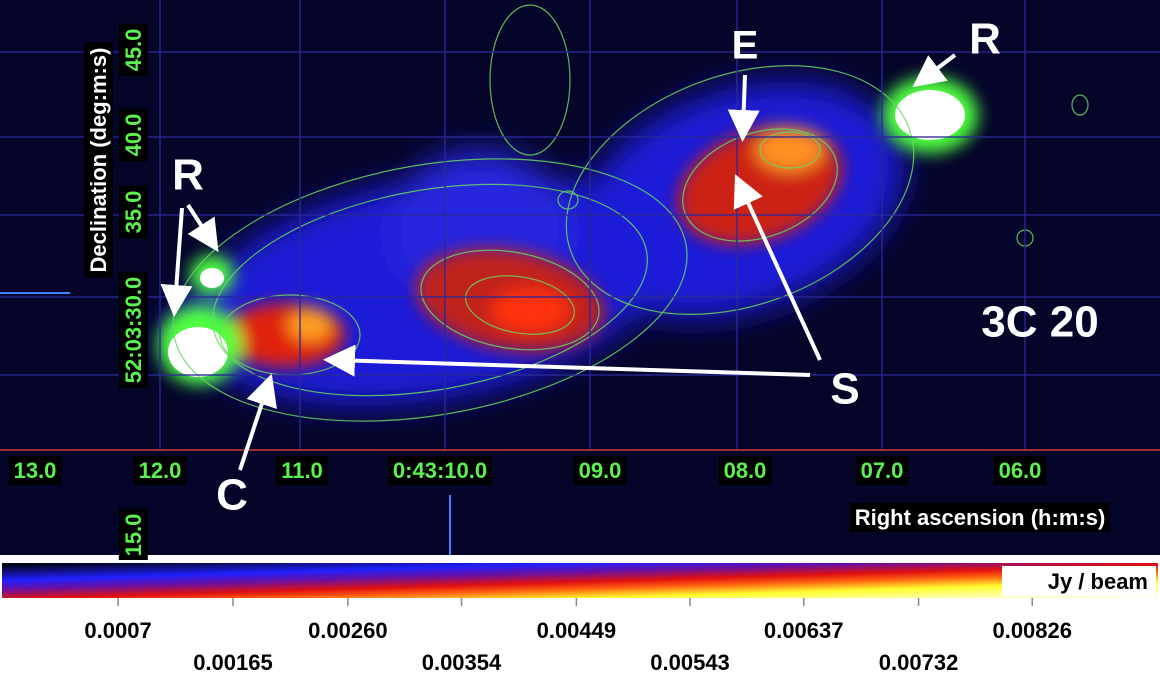 The width and height of the screenshot is (1160, 680). Describe the element at coordinates (577, 630) in the screenshot. I see `colorbar-tick-label: 0.00449` at that location.